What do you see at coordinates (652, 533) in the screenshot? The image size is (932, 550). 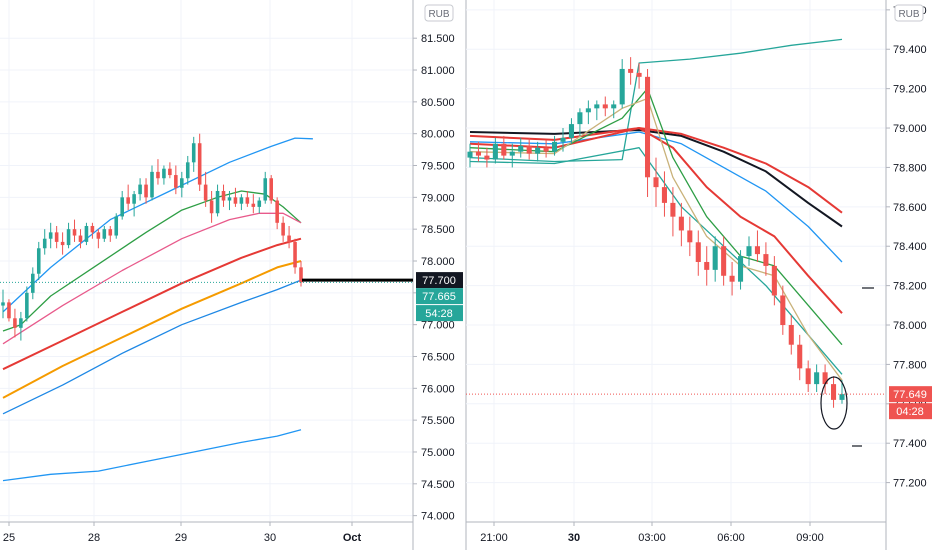 I see `right-x-axis: 21:00 30 03:00 06:00 09:00` at bounding box center [652, 533].